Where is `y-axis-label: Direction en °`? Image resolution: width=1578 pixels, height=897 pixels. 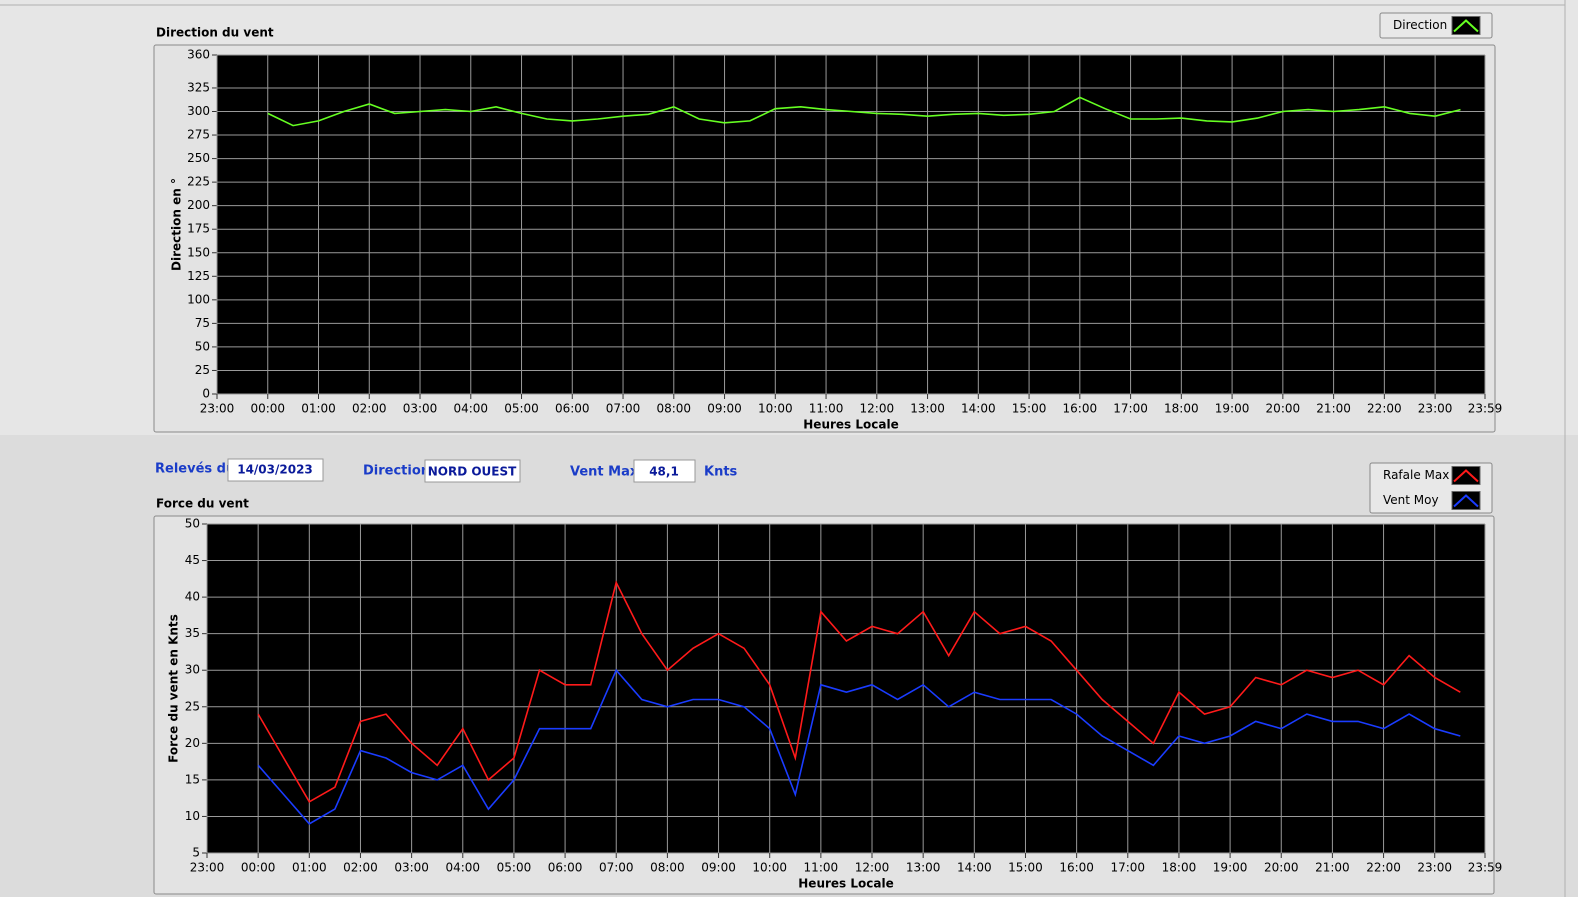
y-axis-label: Direction en ° is located at coordinates (177, 224).